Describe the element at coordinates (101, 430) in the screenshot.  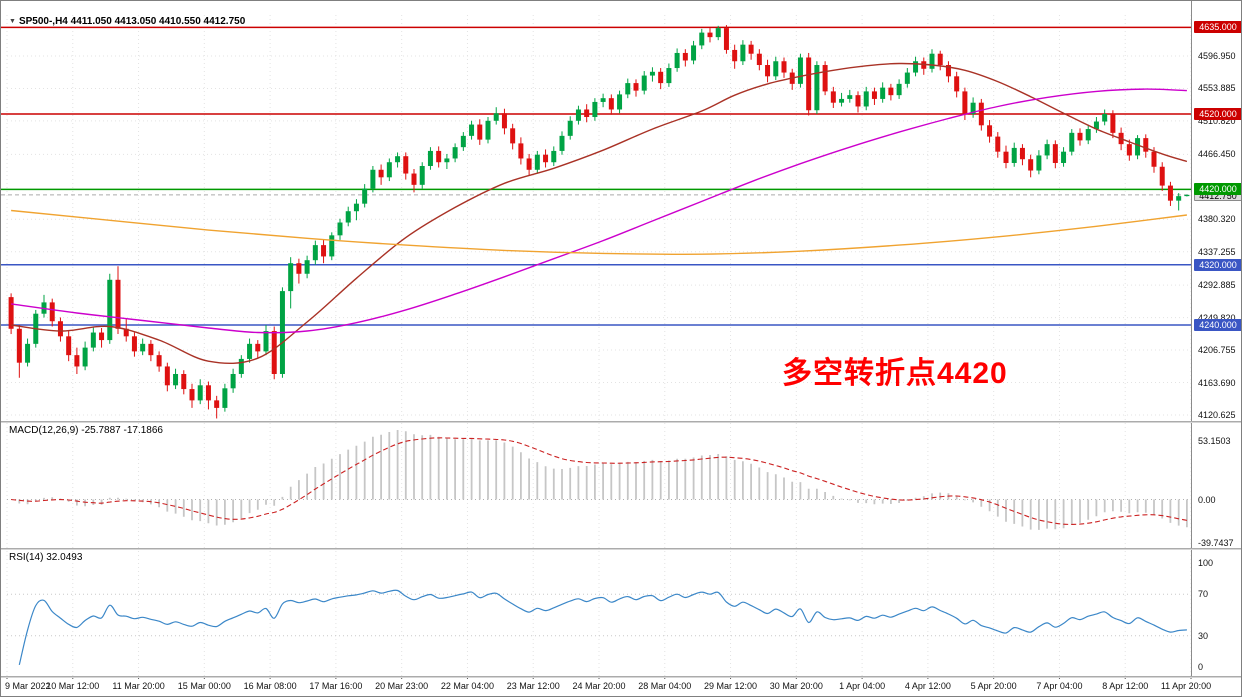
I see `macd-value-main: -25.7887` at that location.